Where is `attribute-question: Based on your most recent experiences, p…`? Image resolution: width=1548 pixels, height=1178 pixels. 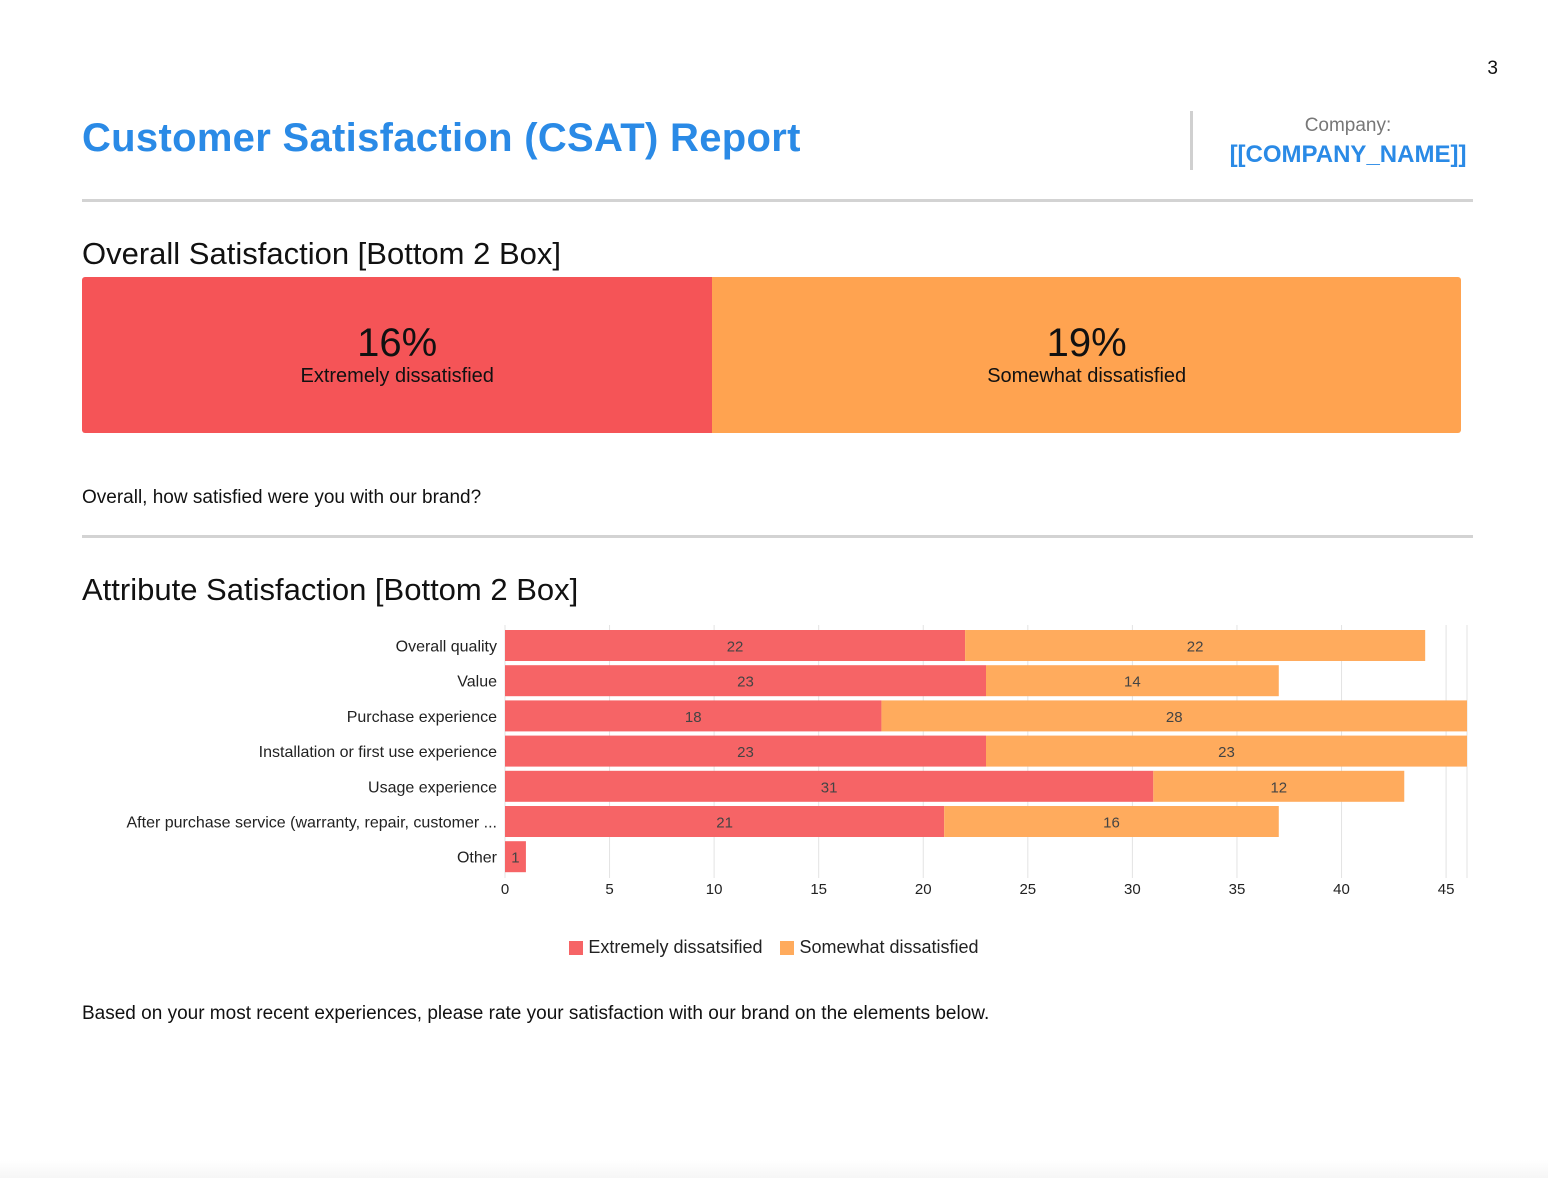 attribute-question: Based on your most recent experiences, p… is located at coordinates (536, 1013).